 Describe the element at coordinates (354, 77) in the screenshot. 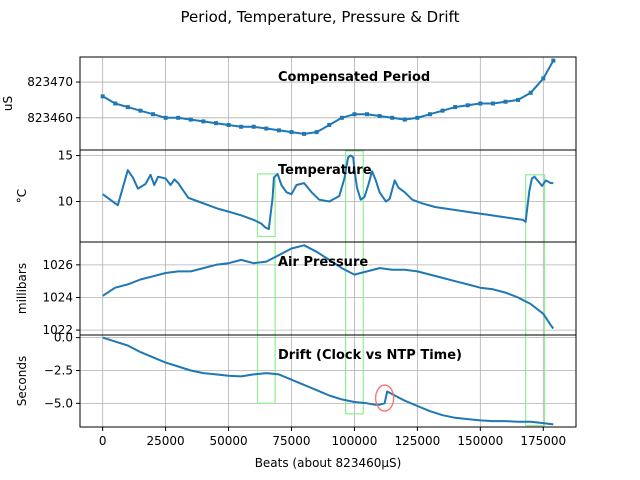

I see `panel-title: Compensated Period` at that location.